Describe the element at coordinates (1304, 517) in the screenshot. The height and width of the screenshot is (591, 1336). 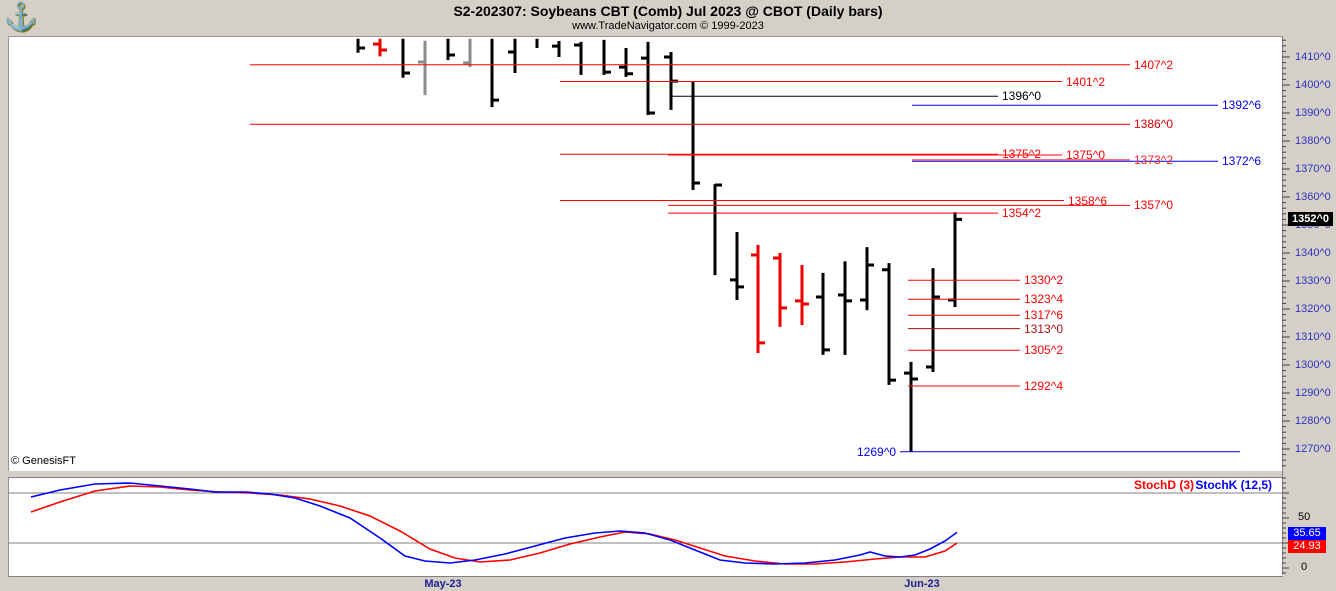
I see `stoch-scale-50: 50` at that location.